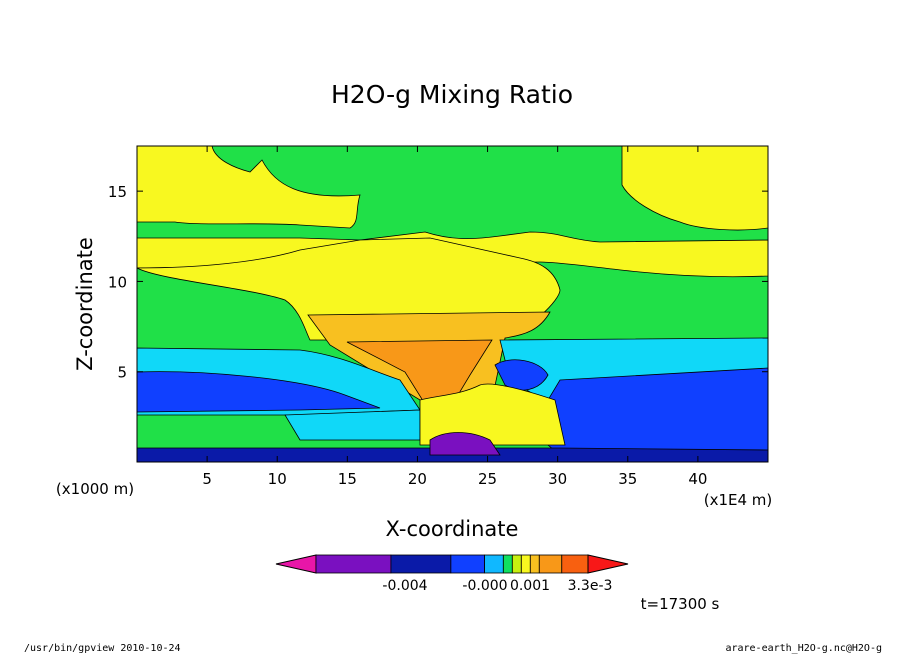 This screenshot has width=904, height=654. I want to click on x-tick-label: 35, so click(627, 479).